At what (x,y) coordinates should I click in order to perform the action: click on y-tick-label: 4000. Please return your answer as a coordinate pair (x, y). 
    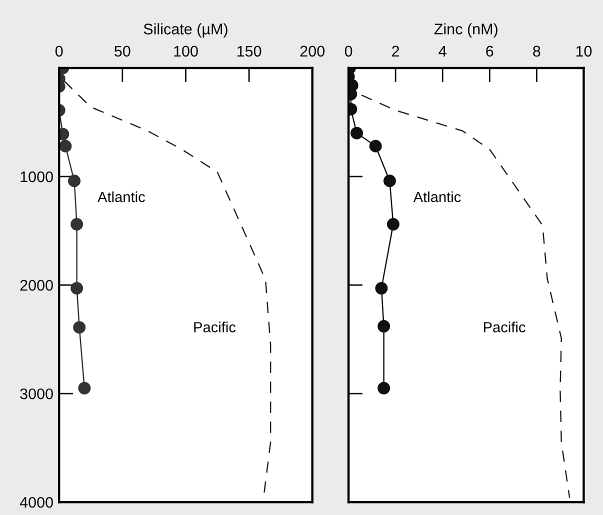
    Looking at the image, I should click on (36, 502).